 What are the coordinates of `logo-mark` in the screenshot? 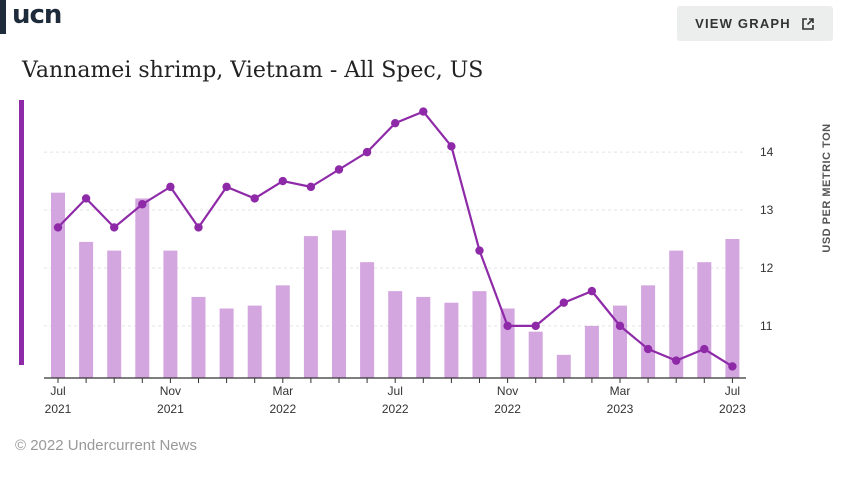 It's located at (3, 17).